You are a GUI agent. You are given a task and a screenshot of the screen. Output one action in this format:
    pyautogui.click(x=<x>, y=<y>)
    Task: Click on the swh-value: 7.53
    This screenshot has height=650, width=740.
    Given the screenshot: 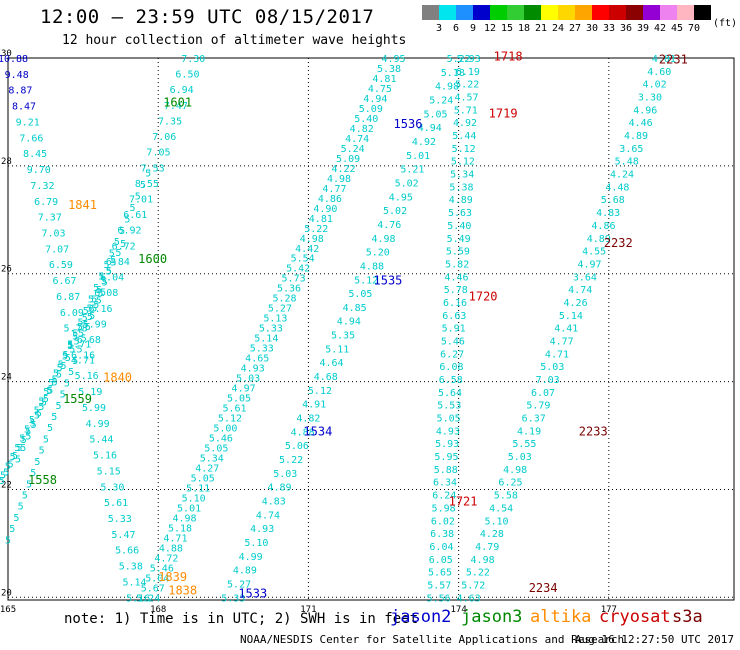 What is the action you would take?
    pyautogui.click(x=153, y=168)
    